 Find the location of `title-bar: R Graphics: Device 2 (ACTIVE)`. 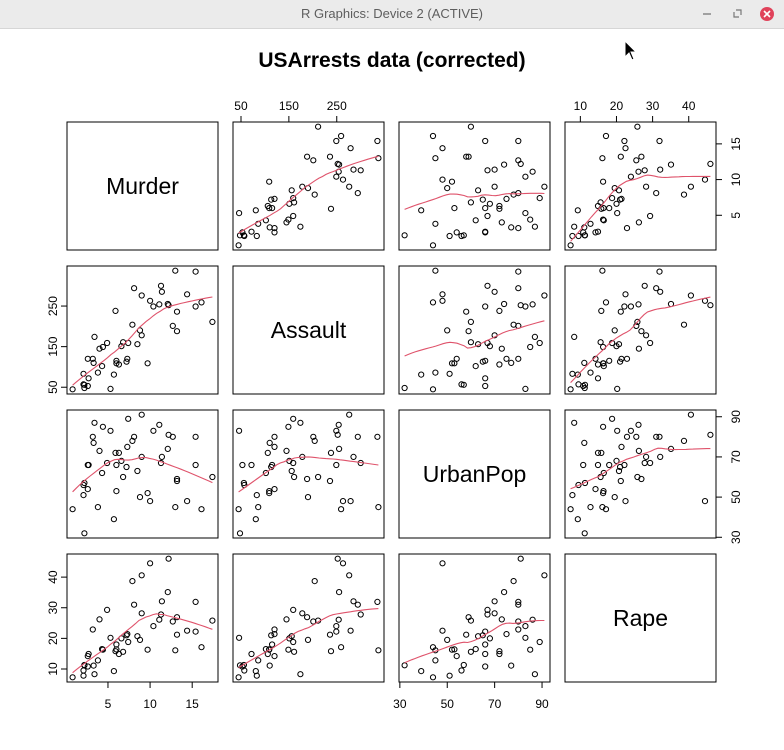

title-bar: R Graphics: Device 2 (ACTIVE) is located at coordinates (392, 14).